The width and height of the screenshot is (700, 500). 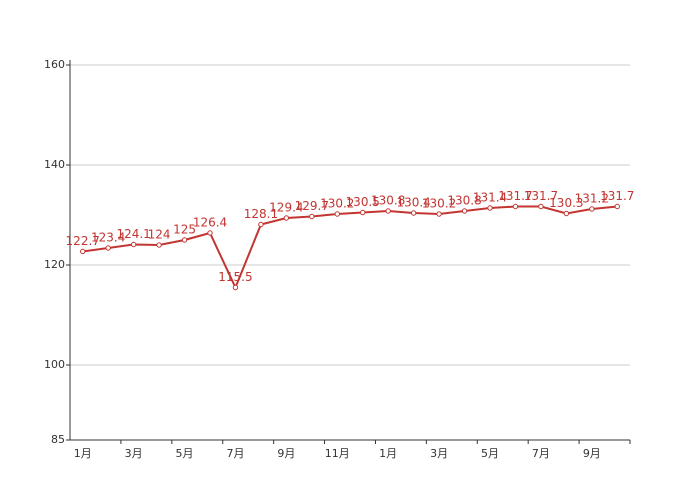 What do you see at coordinates (312, 206) in the screenshot?
I see `value-label: 129.7` at bounding box center [312, 206].